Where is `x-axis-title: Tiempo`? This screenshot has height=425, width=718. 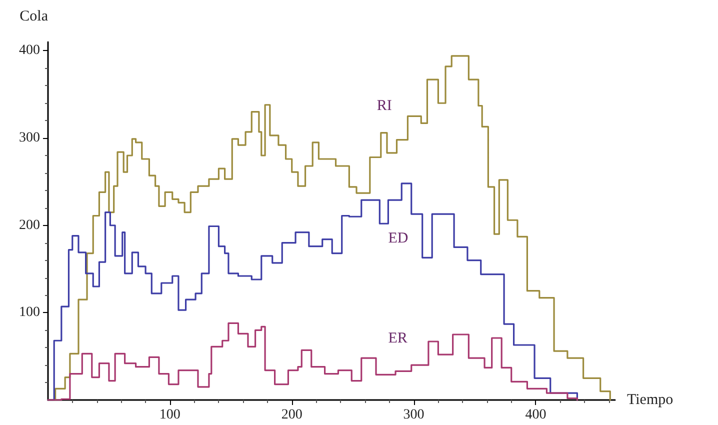 x-axis-title: Tiempo is located at coordinates (650, 400).